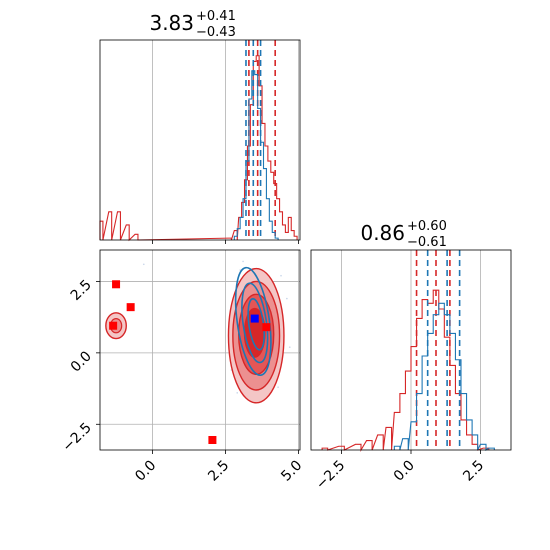 This screenshot has height=550, width=550. I want to click on top-title-value: 3.83, so click(171, 23).